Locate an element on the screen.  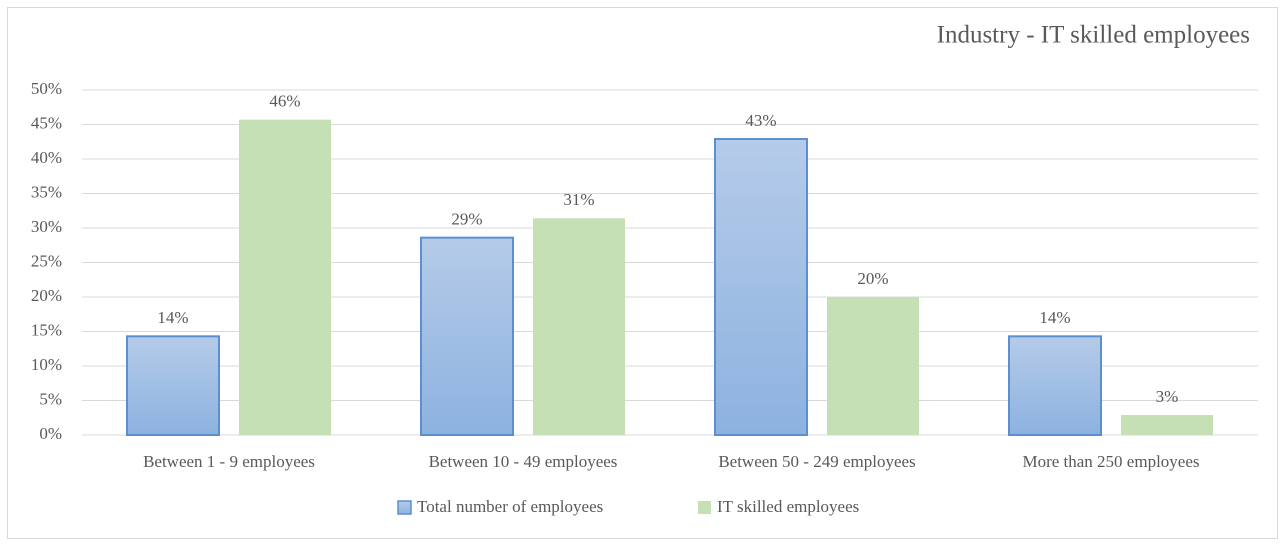
data-label: 3% is located at coordinates (1167, 396).